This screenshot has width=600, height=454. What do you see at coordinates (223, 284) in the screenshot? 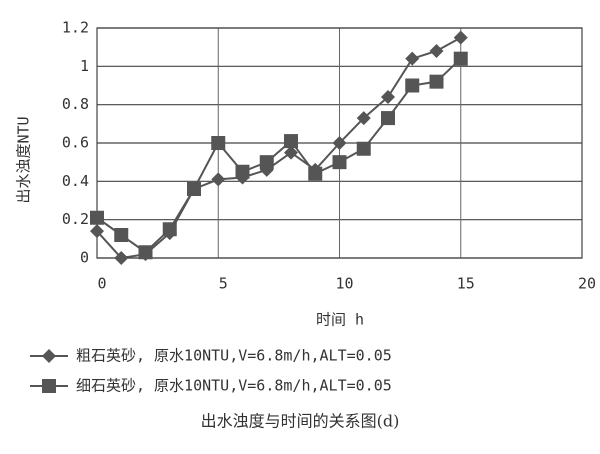
I see `x-tick-label: 5` at bounding box center [223, 284].